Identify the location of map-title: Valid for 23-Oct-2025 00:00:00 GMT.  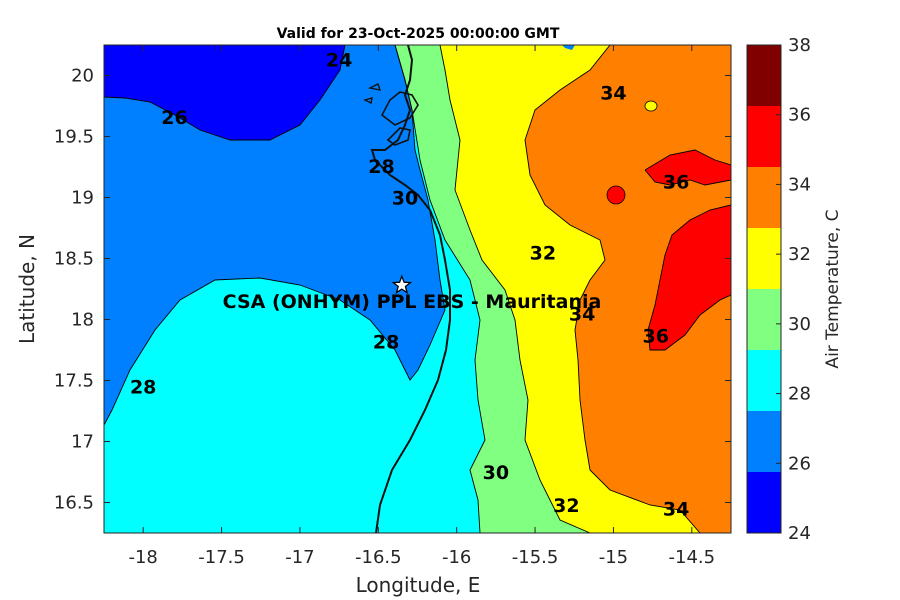
(418, 34).